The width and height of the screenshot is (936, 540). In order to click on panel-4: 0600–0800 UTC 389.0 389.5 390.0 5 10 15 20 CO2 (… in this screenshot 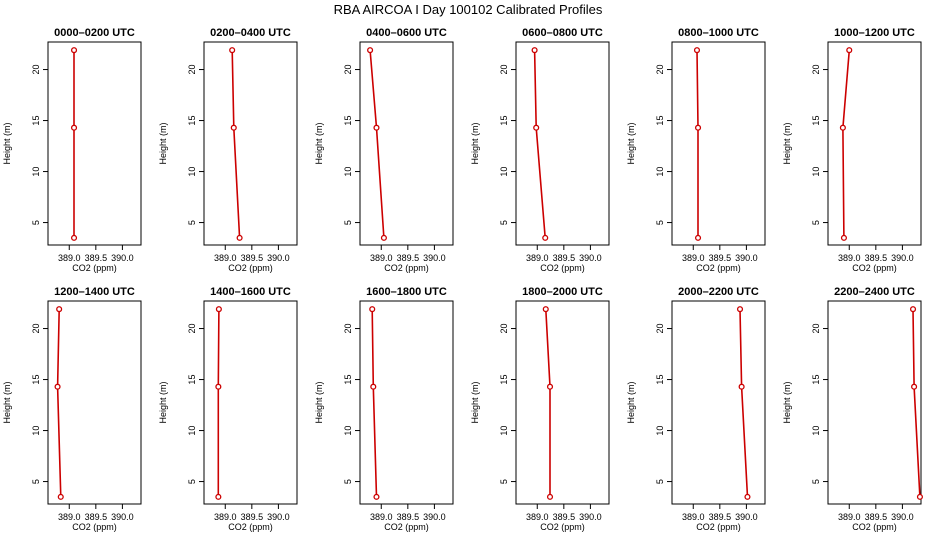, I will do `click(540, 150)`.